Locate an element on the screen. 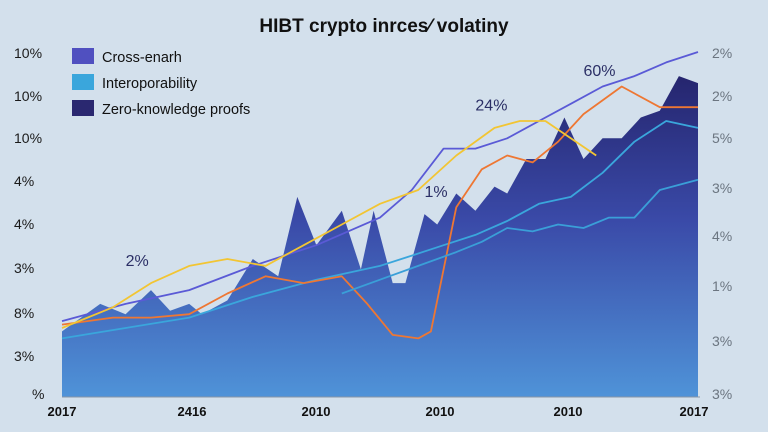 This screenshot has height=432, width=768. y-axis-left: 10% 10% 10% 4% 4% 3% 8% 3% % is located at coordinates (29, 223).